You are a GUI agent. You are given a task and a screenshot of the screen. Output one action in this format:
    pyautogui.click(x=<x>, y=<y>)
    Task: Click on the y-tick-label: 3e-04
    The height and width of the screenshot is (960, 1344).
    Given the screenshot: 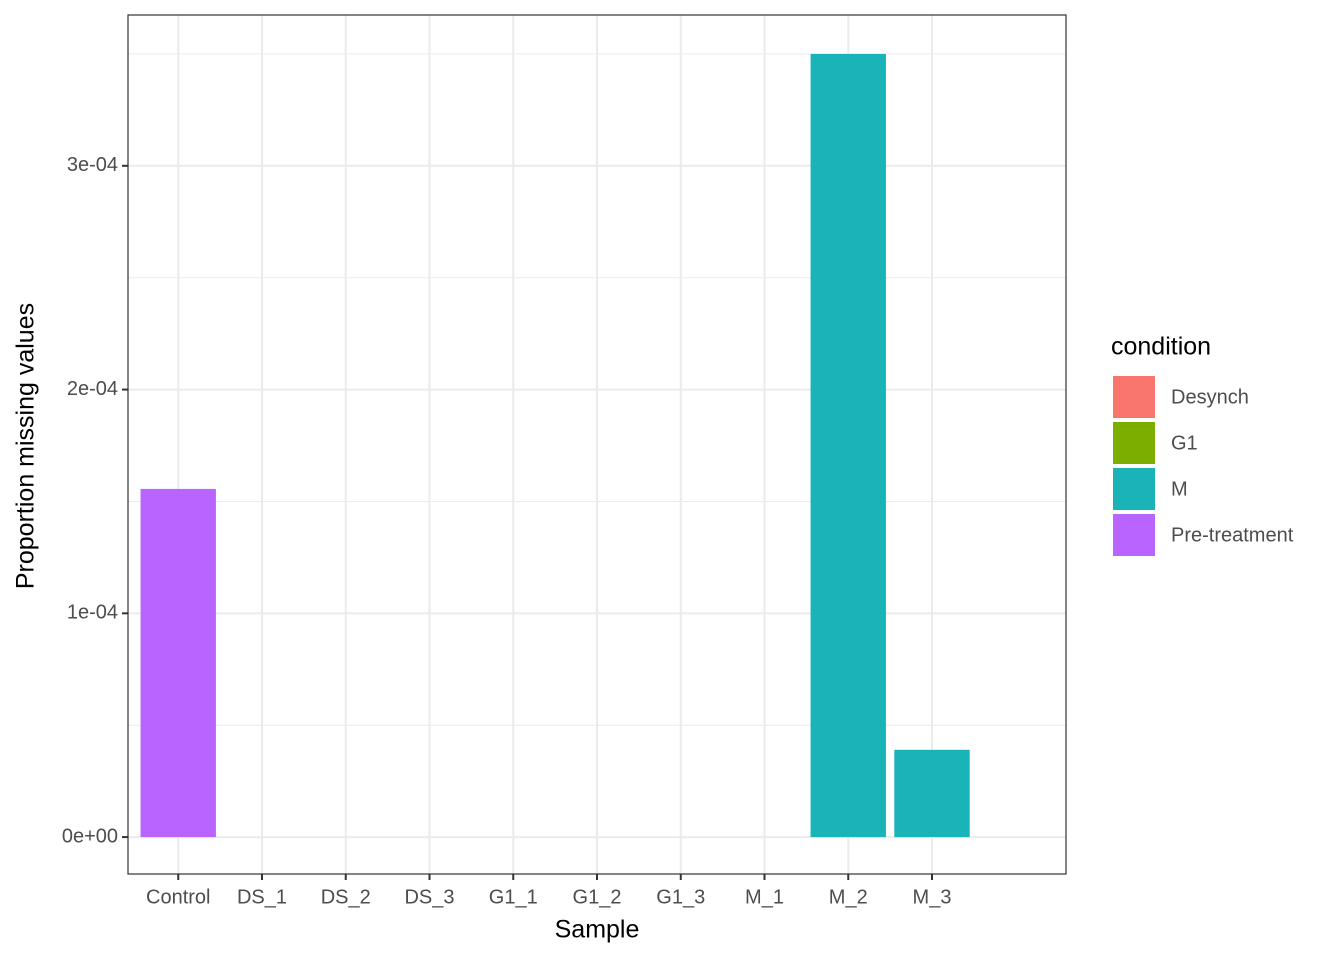 What is the action you would take?
    pyautogui.click(x=92, y=165)
    